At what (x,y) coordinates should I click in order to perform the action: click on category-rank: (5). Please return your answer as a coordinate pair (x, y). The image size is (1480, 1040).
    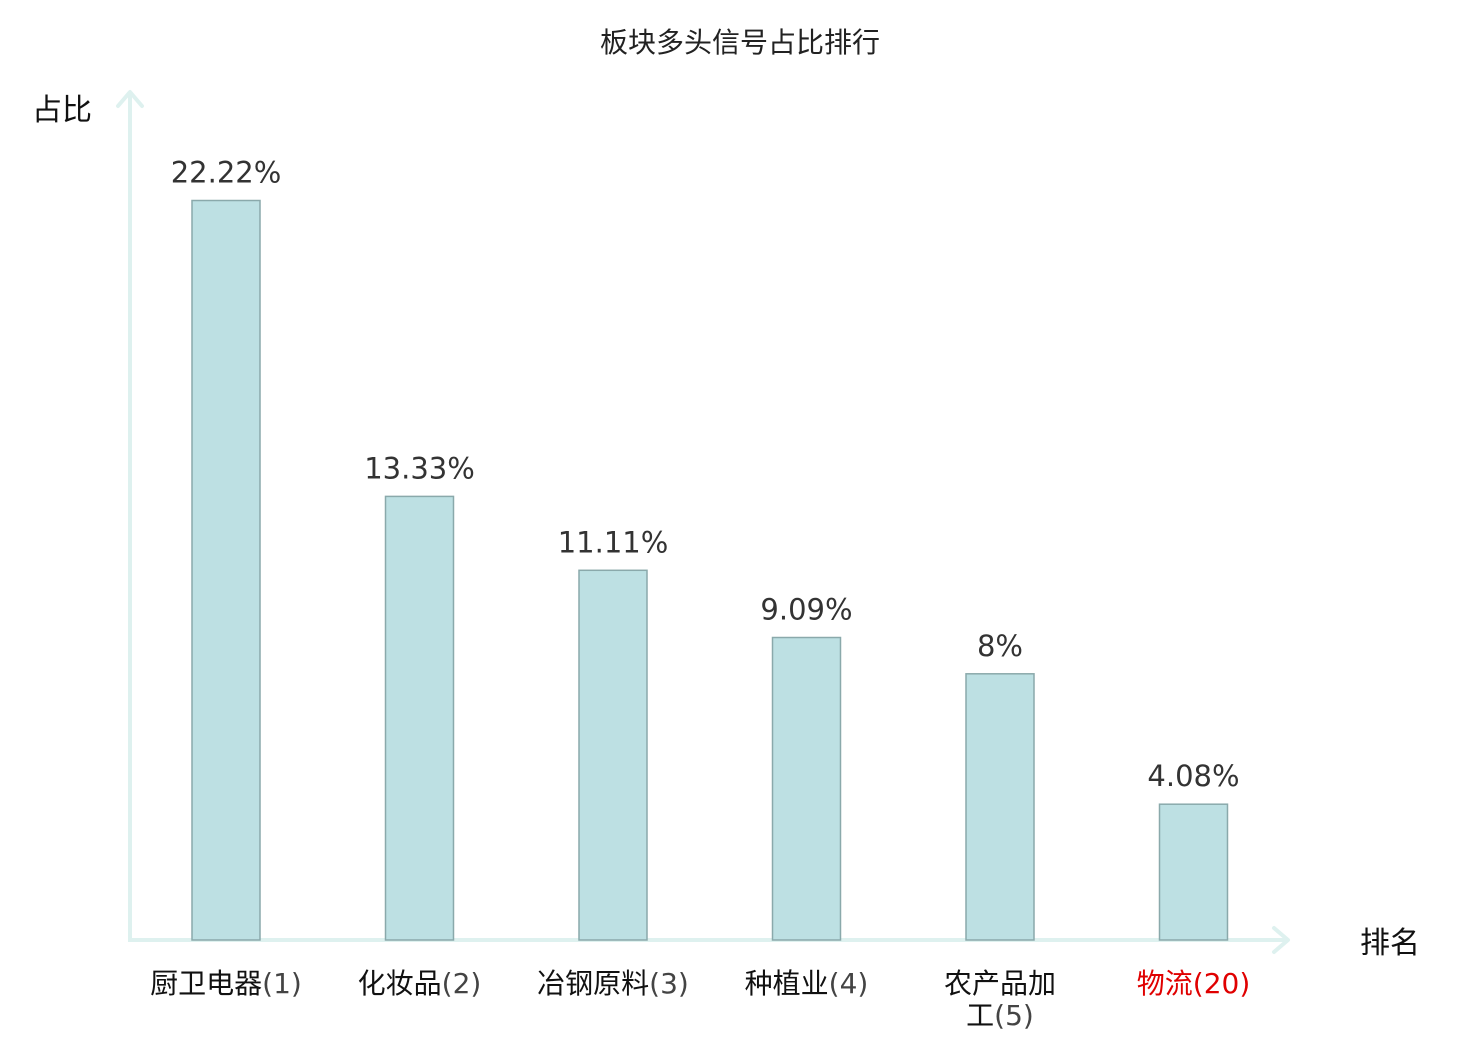
    Looking at the image, I should click on (1014, 1015).